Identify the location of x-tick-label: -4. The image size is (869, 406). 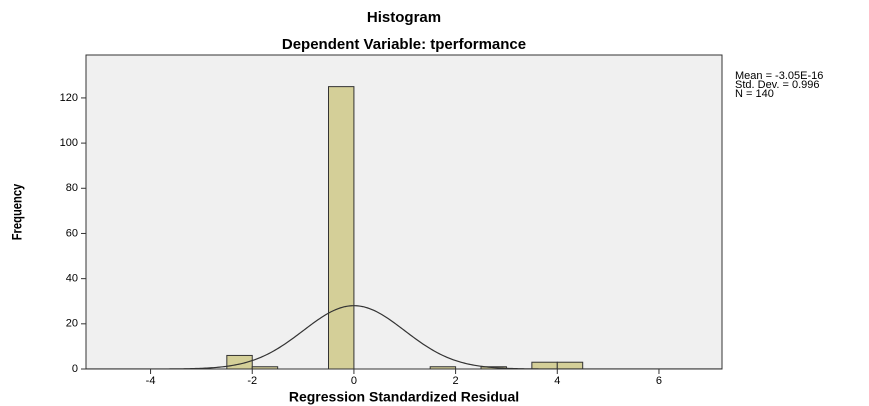
(151, 381).